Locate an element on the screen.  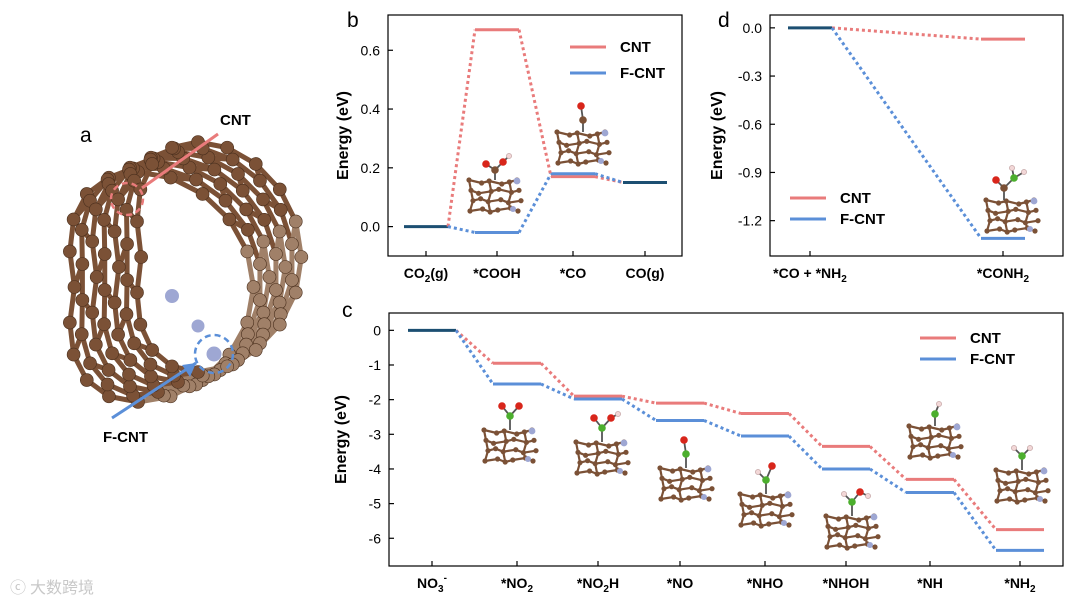
panel-a-label: a is located at coordinates (86, 135).